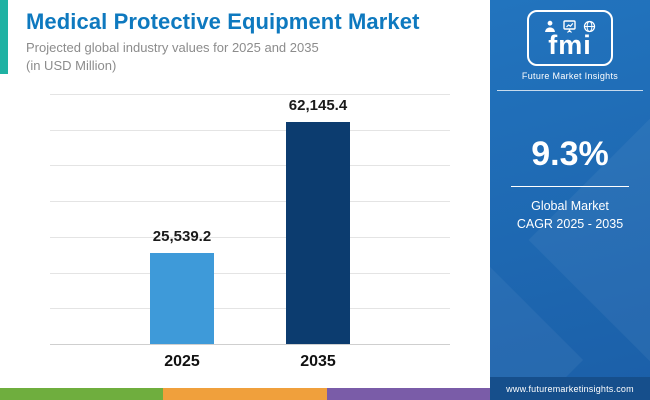  Describe the element at coordinates (570, 76) in the screenshot. I see `fmi-logo-tagline: Future Market Insights` at that location.